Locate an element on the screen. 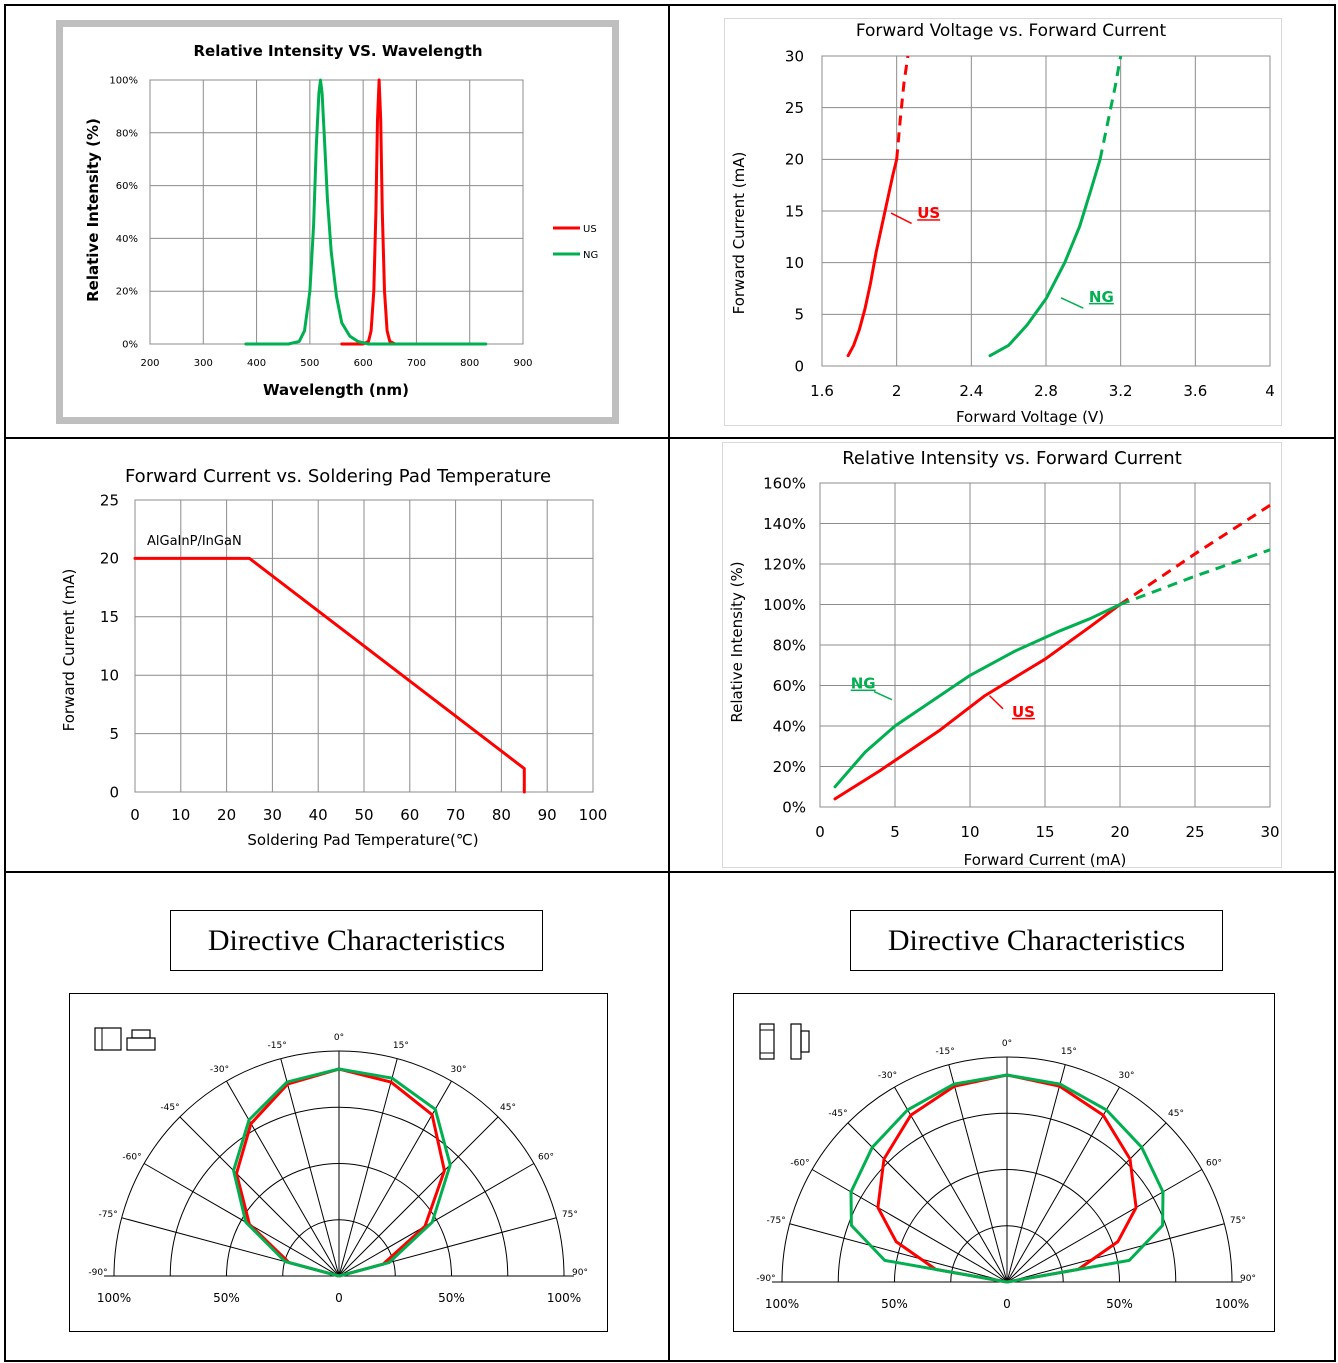 The width and height of the screenshot is (1338, 1363). x-tick-label: 700 is located at coordinates (416, 363).